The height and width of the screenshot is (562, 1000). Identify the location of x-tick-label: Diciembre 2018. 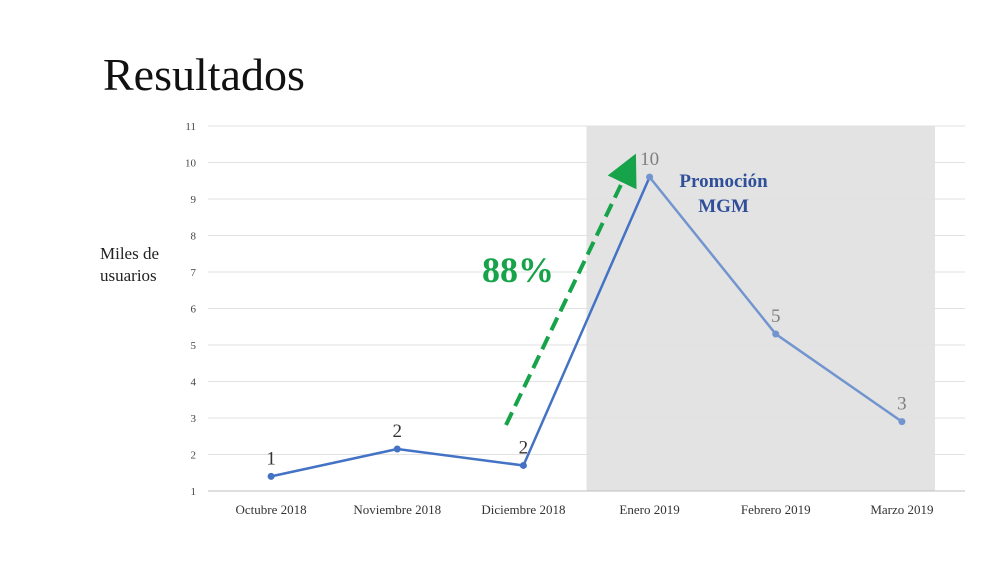
(523, 509).